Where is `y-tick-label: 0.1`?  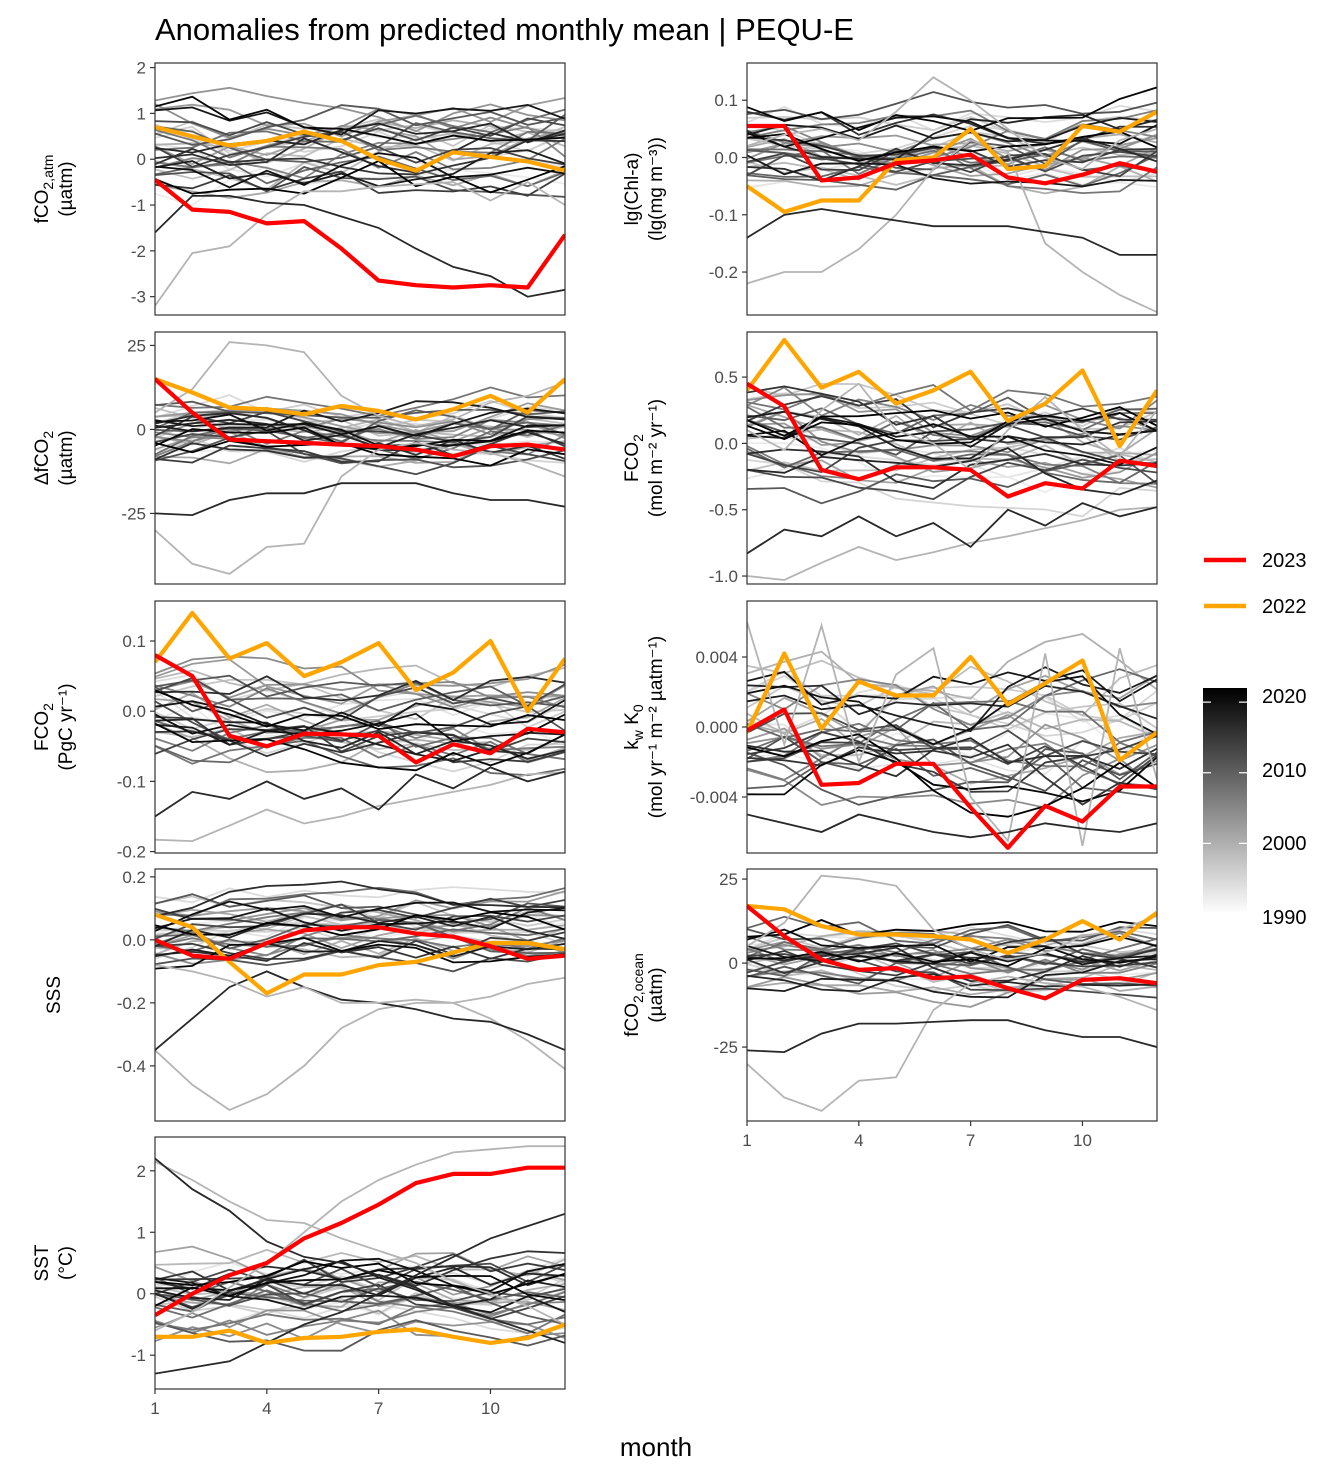 y-tick-label: 0.1 is located at coordinates (726, 100).